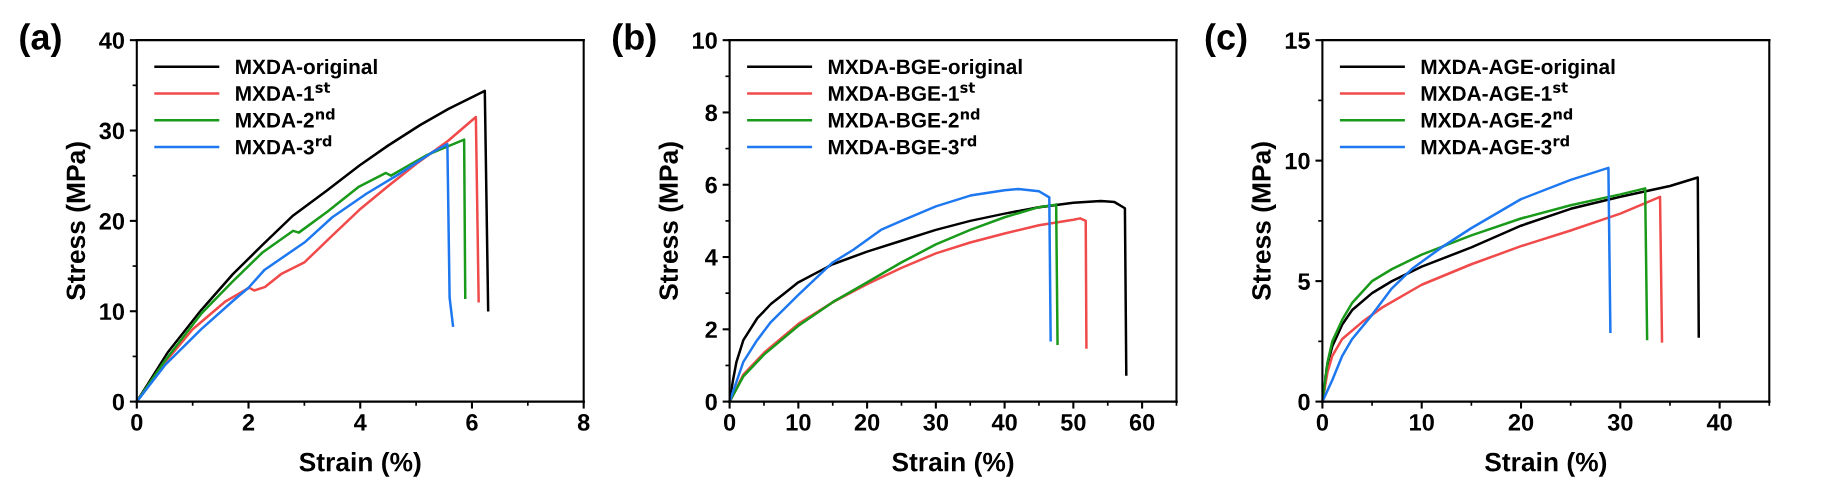  Describe the element at coordinates (284, 145) in the screenshot. I see `legend-label: MXDA-3$^{rd}$` at that location.